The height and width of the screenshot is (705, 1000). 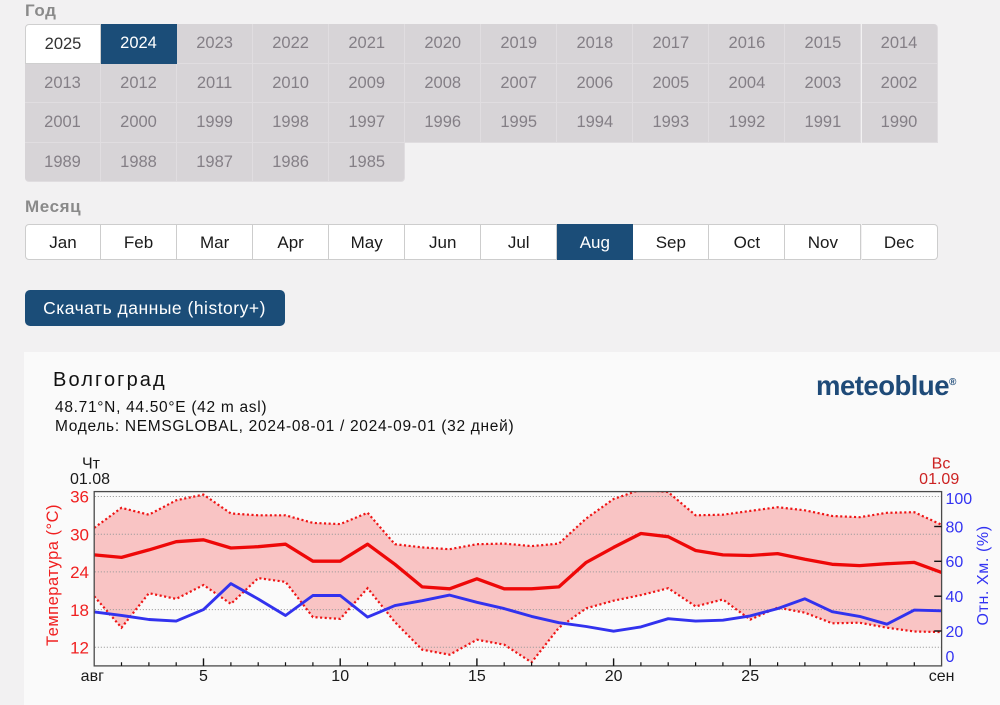 I want to click on svg-text: 5, so click(x=203, y=676).